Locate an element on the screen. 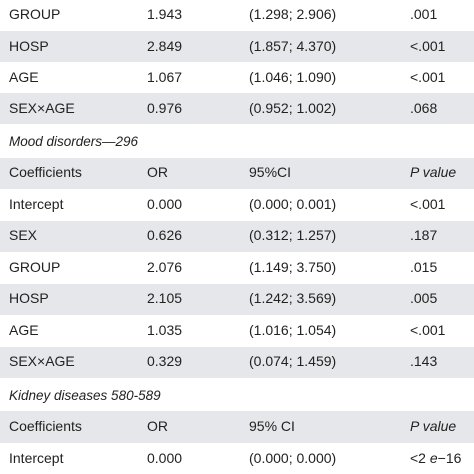 The height and width of the screenshot is (474, 474). ci-cell: (1.046; 1.090) is located at coordinates (293, 77).